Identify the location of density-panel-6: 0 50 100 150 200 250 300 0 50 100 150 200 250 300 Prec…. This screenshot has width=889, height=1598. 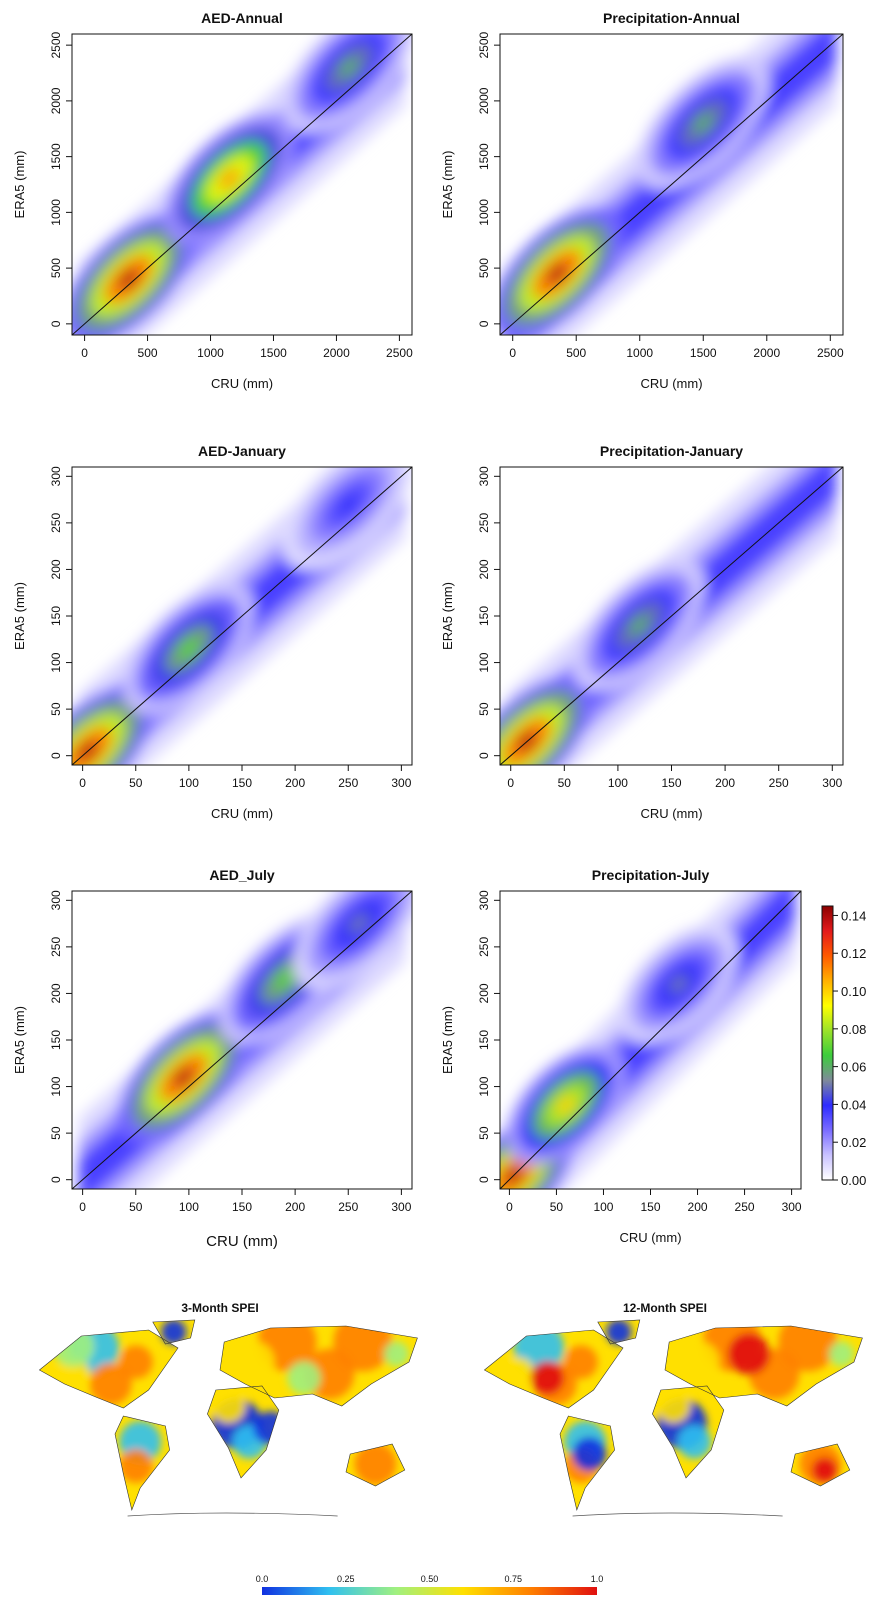
(621, 1056).